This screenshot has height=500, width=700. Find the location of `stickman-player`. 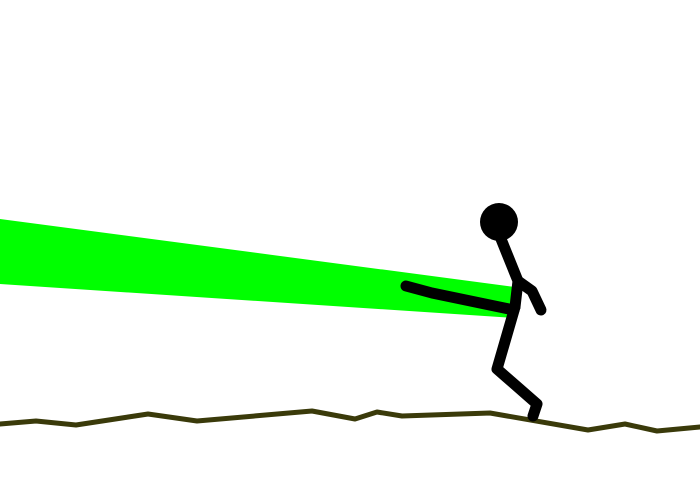

stickman-player is located at coordinates (473, 312).